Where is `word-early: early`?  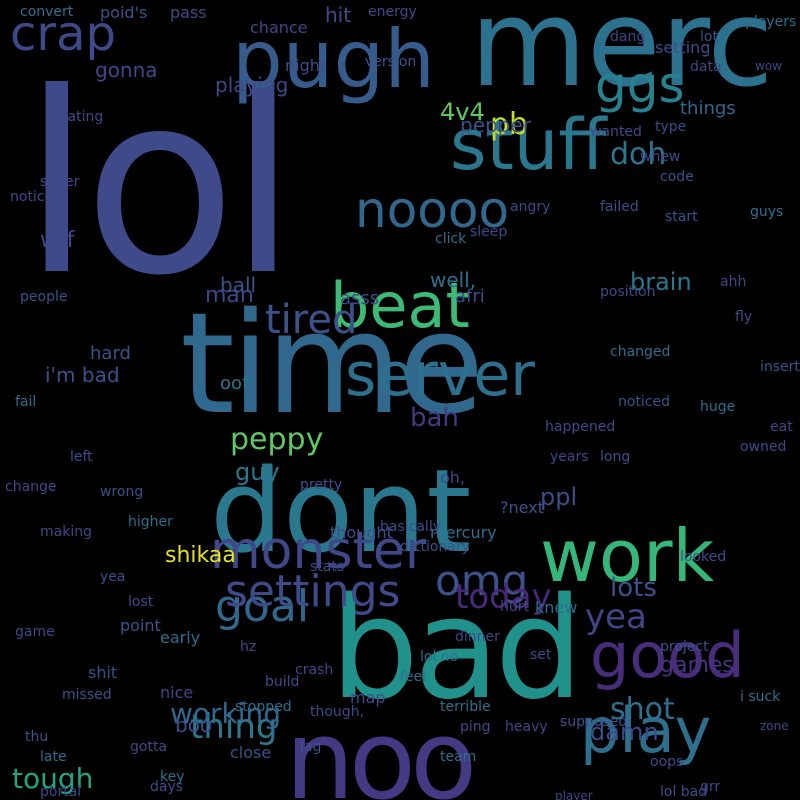 word-early: early is located at coordinates (180, 637).